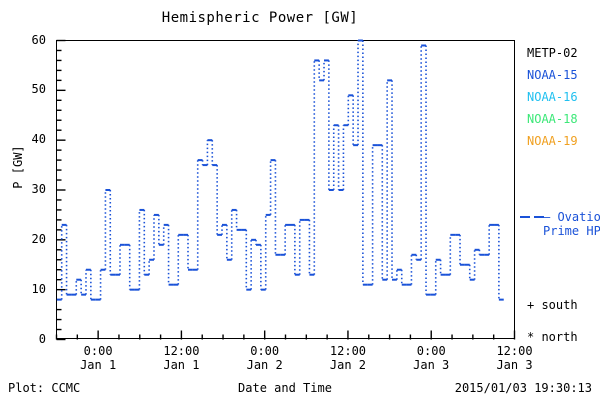  Describe the element at coordinates (285, 335) in the screenshot. I see `x-axis-ticks` at that location.